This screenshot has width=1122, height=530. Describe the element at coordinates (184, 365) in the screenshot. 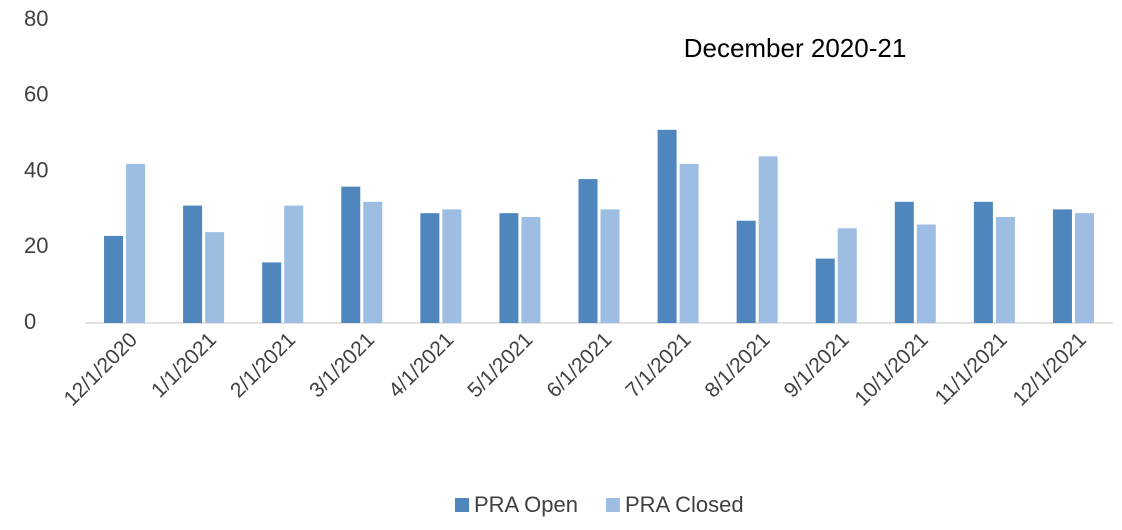

I see `x-tick-label: 1/1/2021` at that location.